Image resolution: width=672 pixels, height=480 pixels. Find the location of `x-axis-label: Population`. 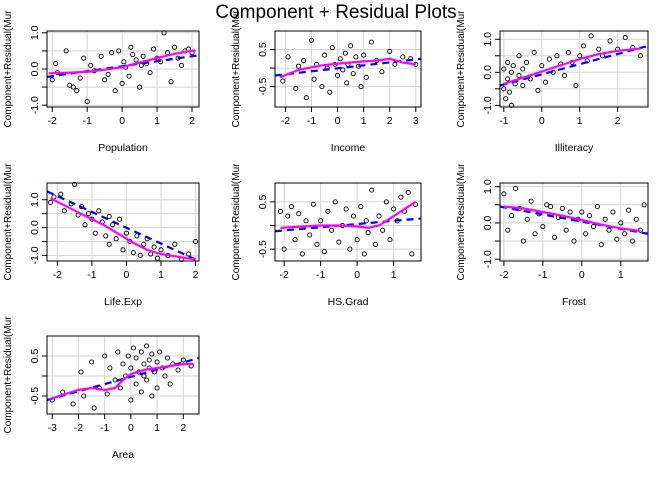

x-axis-label: Population is located at coordinates (123, 148).